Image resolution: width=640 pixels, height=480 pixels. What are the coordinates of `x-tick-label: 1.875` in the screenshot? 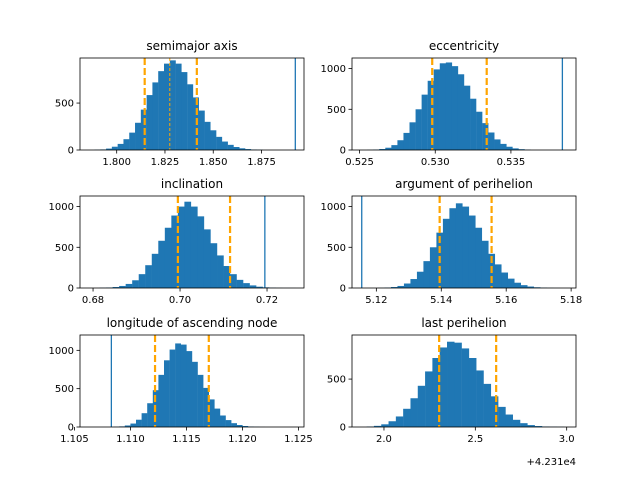 It's located at (261, 162).